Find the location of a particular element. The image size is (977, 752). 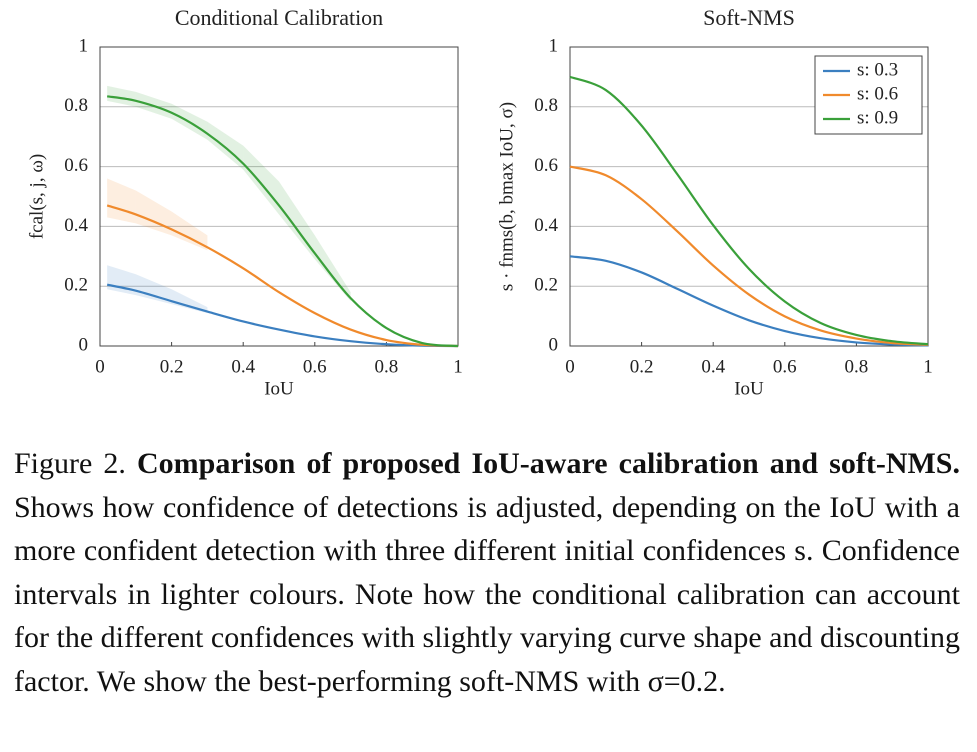

chart-title: Soft-NMS is located at coordinates (749, 17).